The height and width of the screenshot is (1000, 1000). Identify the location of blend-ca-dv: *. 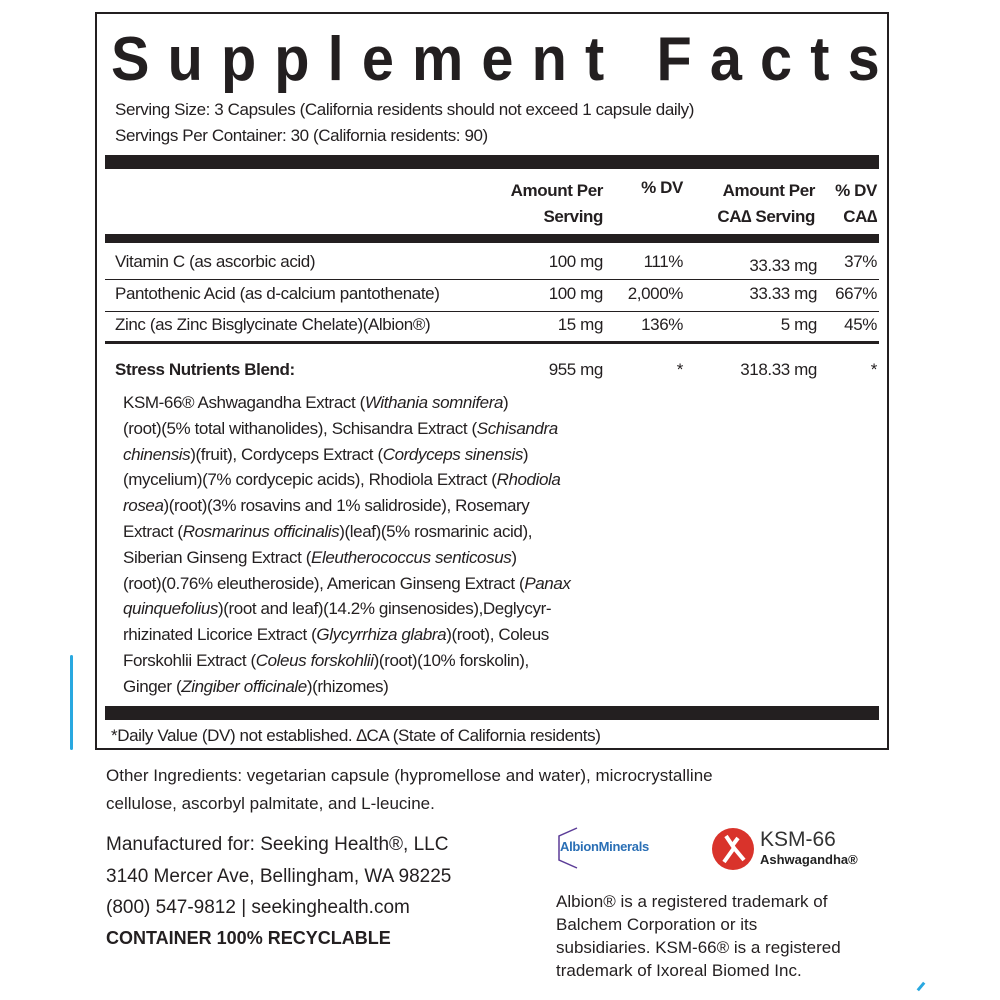
(874, 369).